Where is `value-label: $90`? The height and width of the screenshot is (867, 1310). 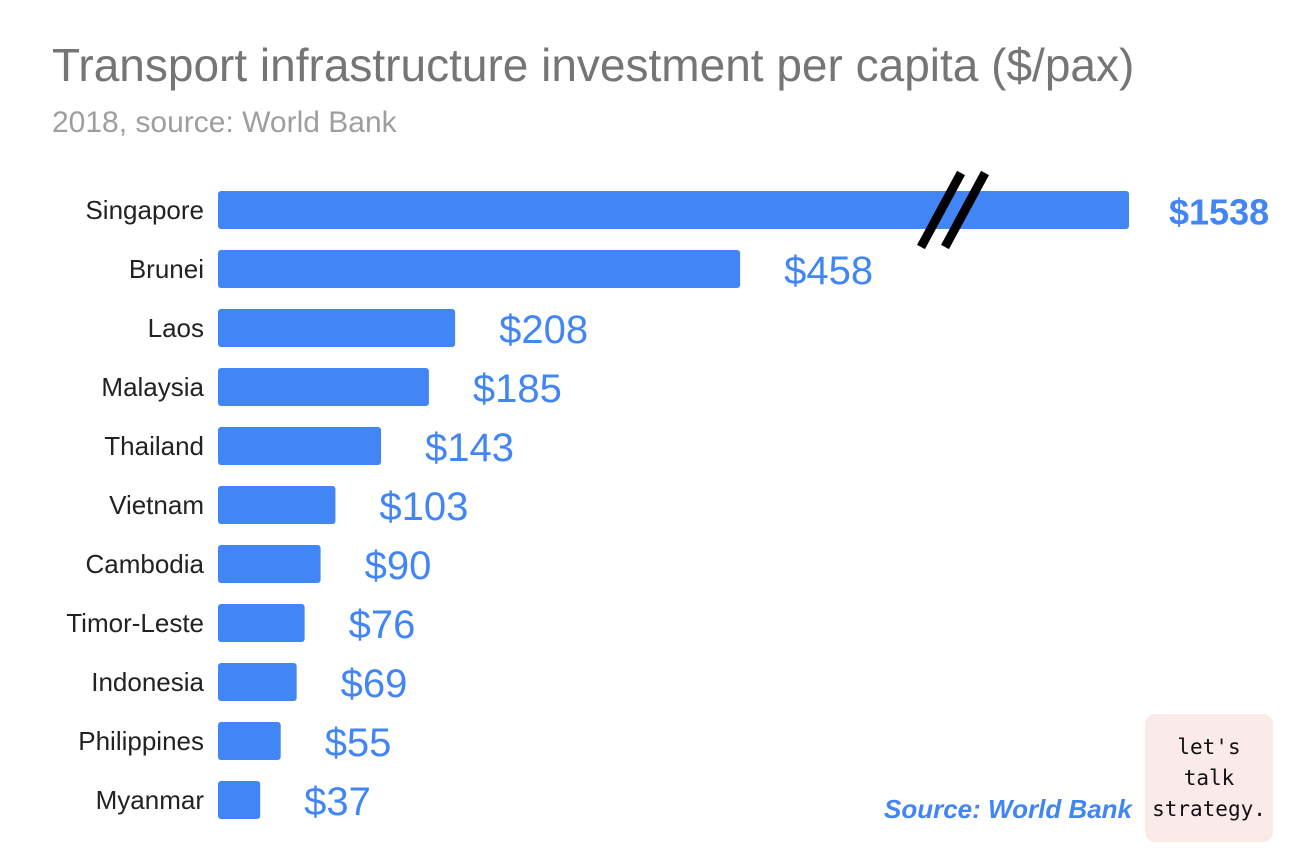 value-label: $90 is located at coordinates (398, 566).